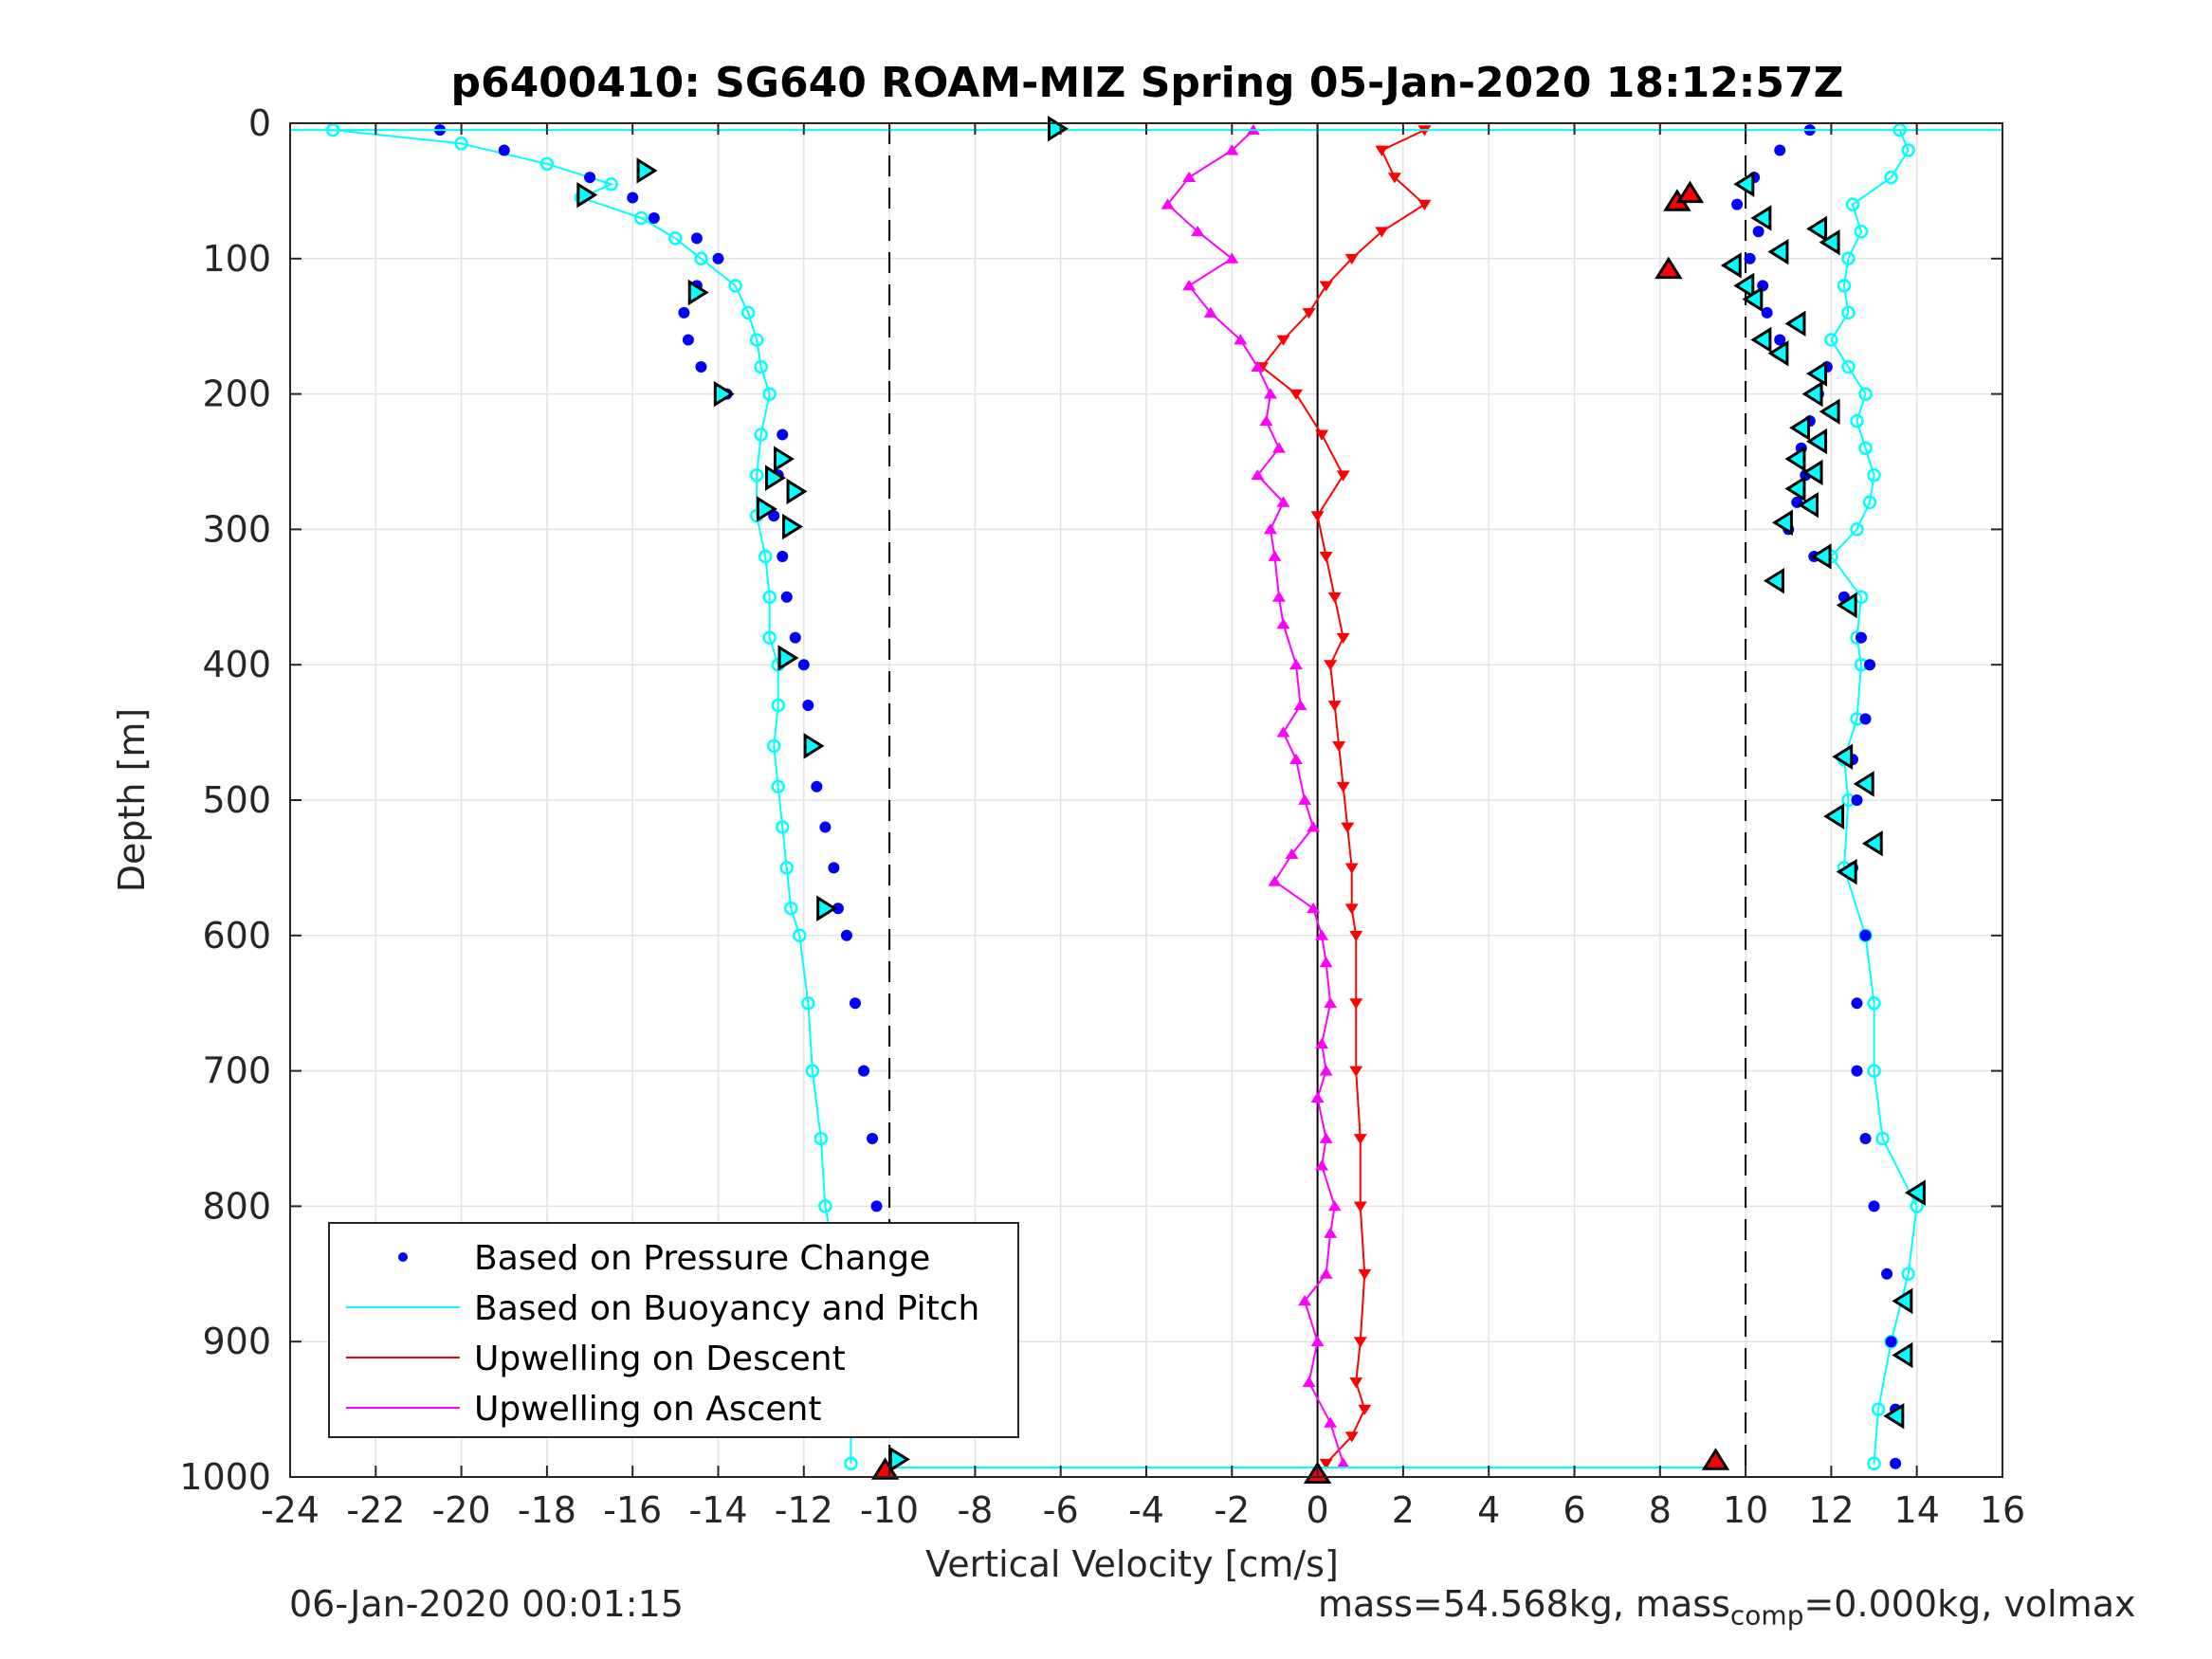 The width and height of the screenshot is (2212, 1659). What do you see at coordinates (236, 394) in the screenshot?
I see `y-tick-label: 200` at bounding box center [236, 394].